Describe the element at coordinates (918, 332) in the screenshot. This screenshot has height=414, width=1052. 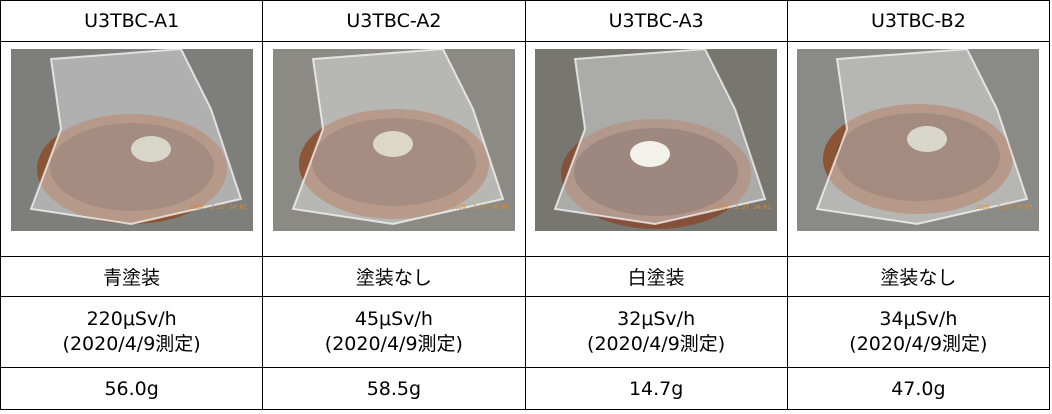
I see `dose-cell: 34μSv/h (2020/4/9測定)` at that location.